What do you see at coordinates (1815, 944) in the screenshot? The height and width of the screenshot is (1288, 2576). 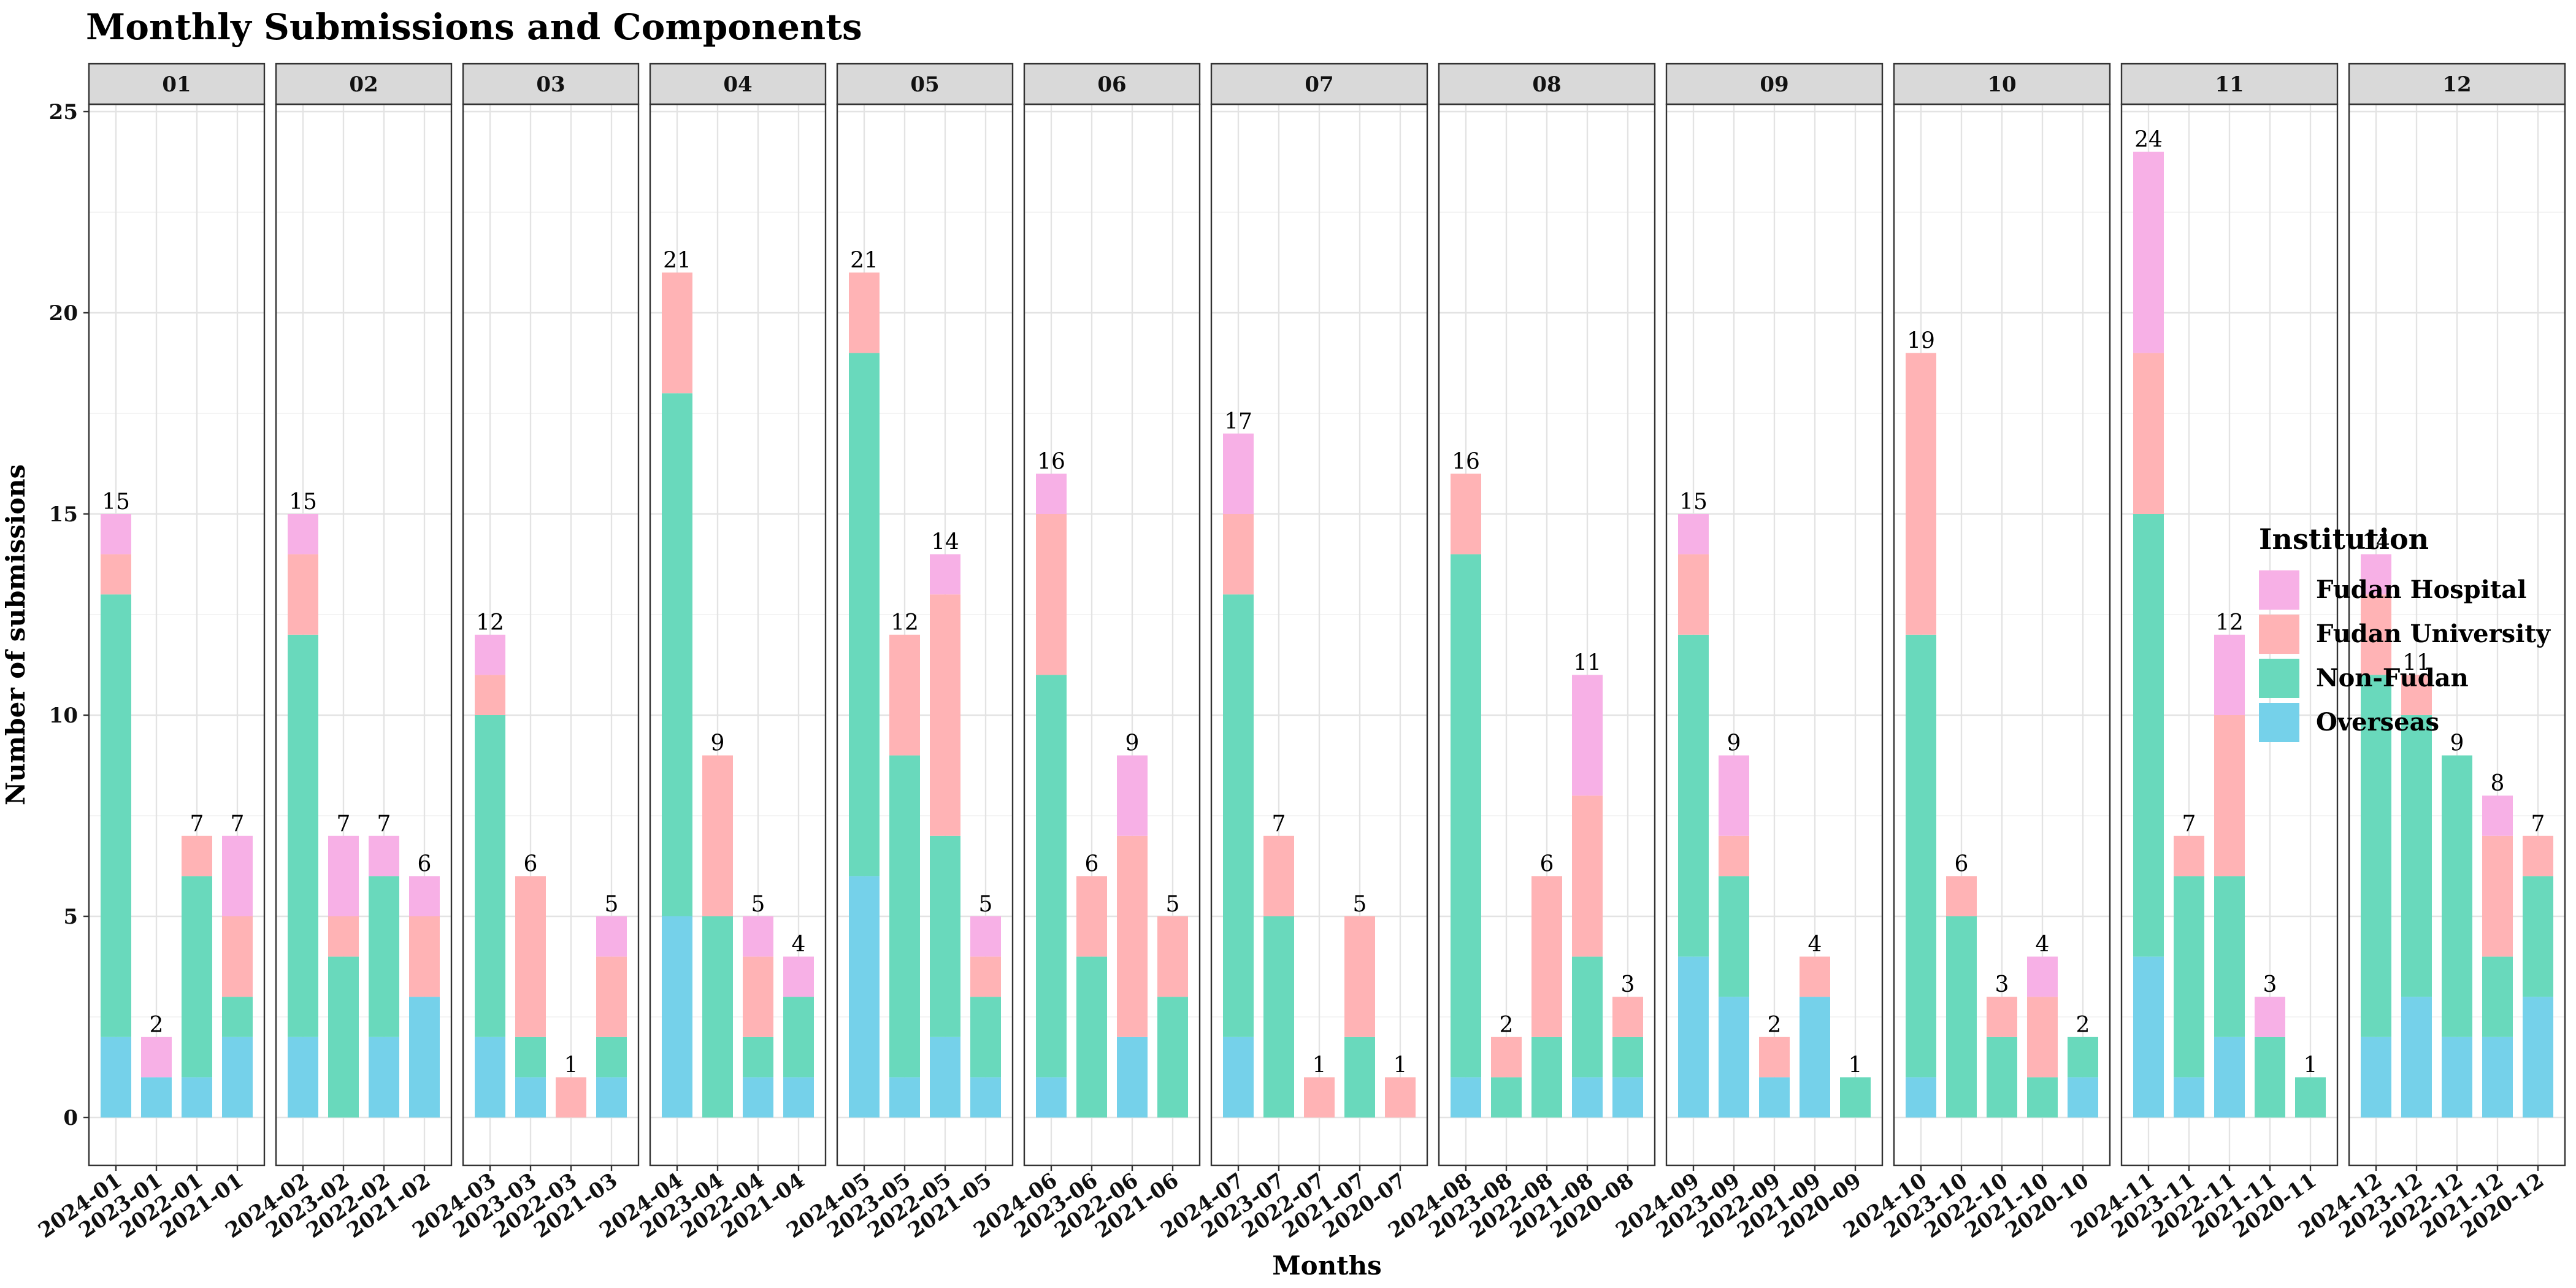 I see `bar-total-label: 4` at bounding box center [1815, 944].